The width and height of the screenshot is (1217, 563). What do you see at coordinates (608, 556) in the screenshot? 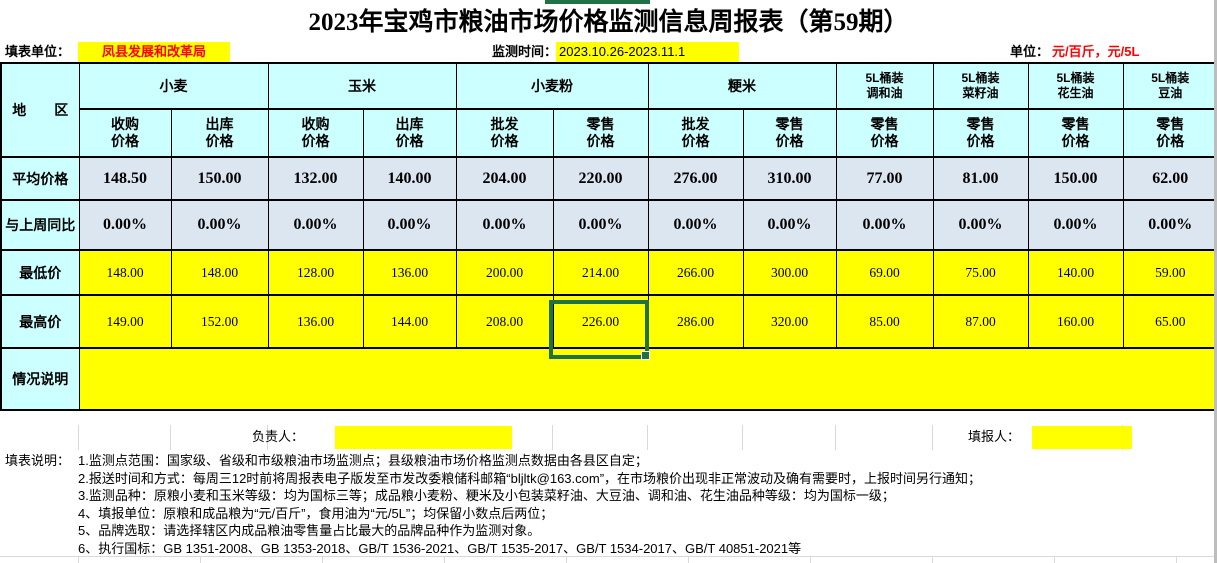
I see `grid-remnant-line` at bounding box center [608, 556].